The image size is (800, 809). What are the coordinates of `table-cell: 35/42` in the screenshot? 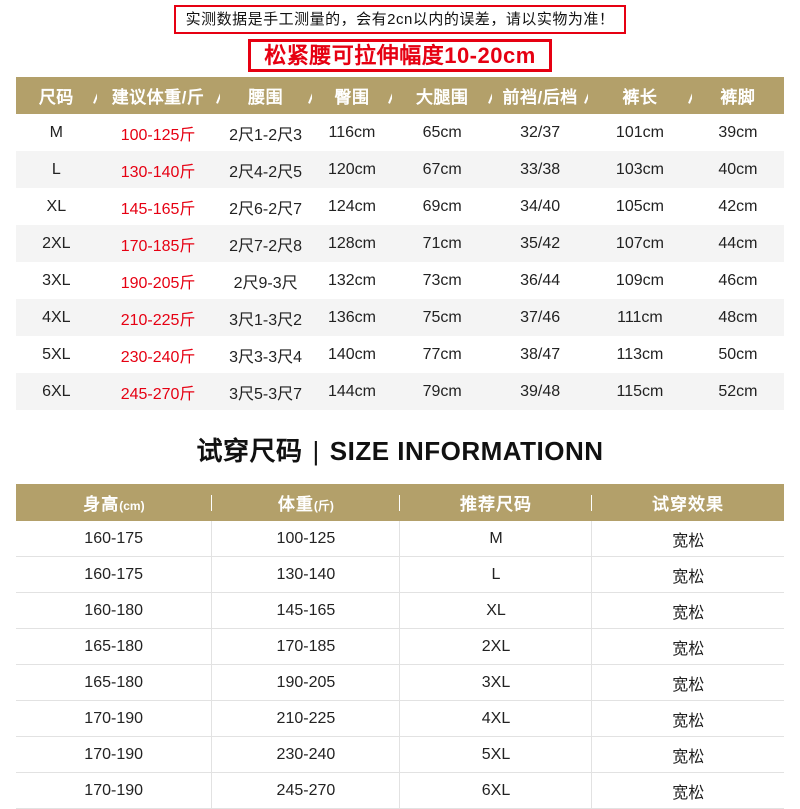 It's located at (540, 243).